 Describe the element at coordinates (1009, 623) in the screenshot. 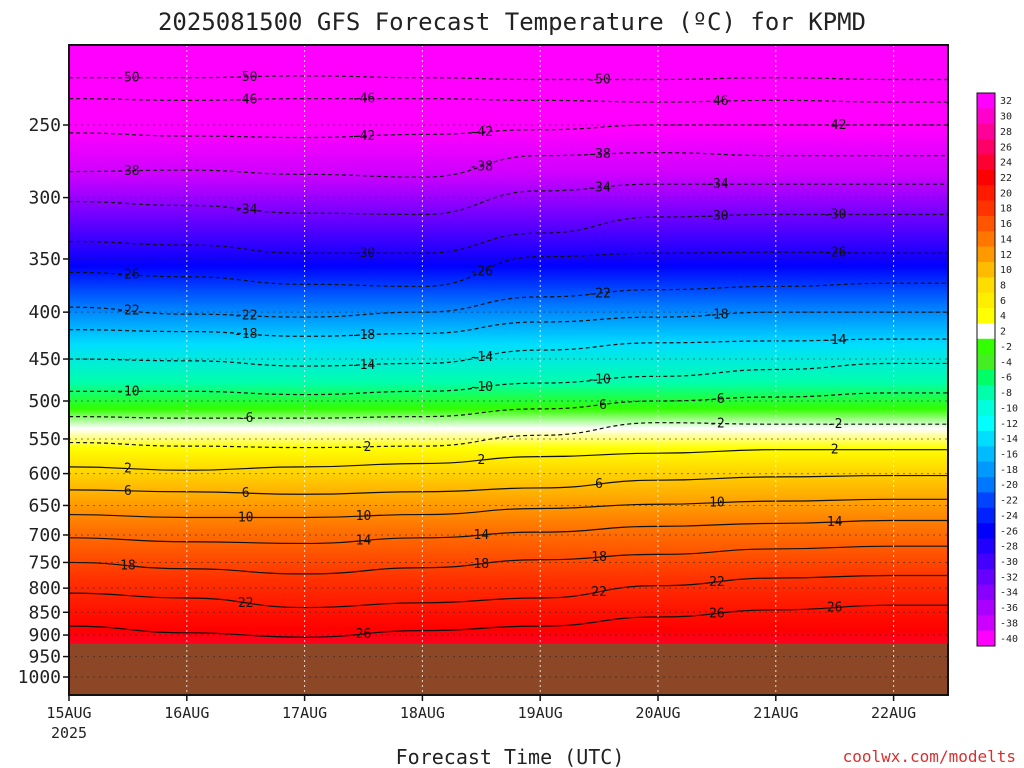

I see `colorbar-label: -38` at that location.